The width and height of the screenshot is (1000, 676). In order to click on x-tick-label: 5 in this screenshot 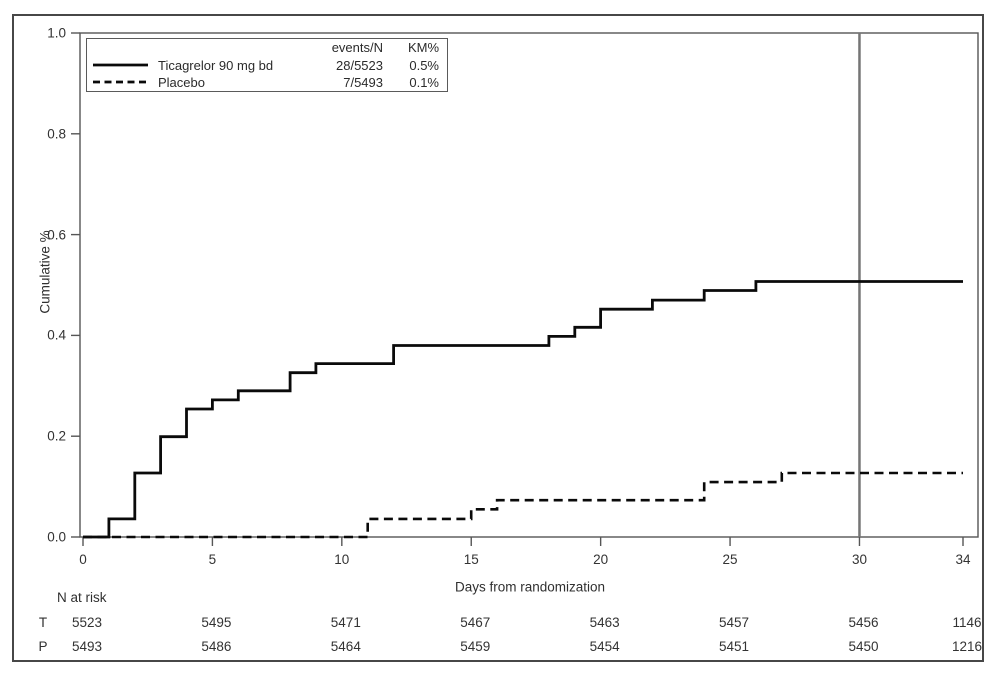, I will do `click(212, 559)`.